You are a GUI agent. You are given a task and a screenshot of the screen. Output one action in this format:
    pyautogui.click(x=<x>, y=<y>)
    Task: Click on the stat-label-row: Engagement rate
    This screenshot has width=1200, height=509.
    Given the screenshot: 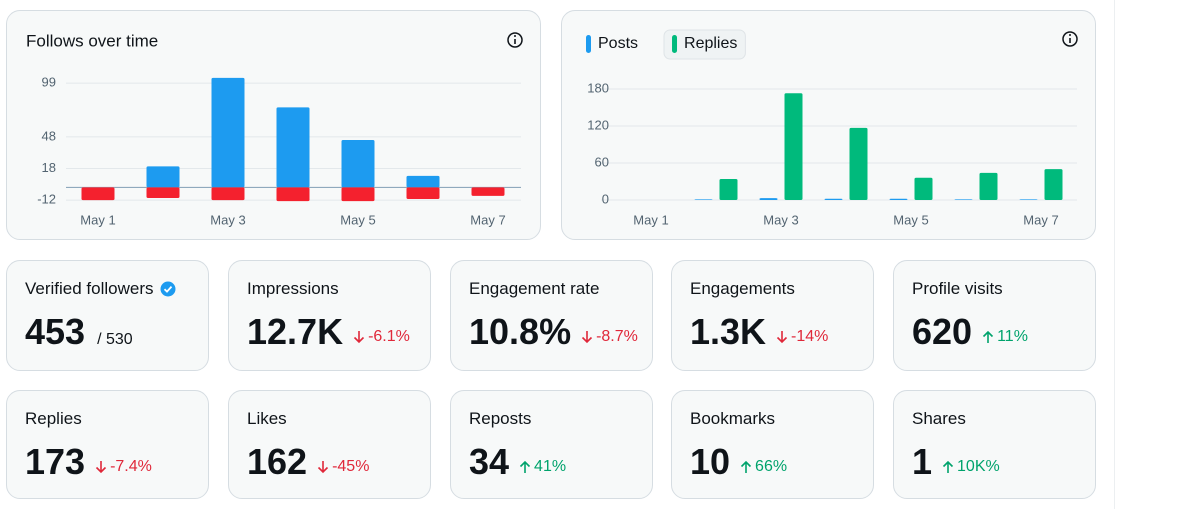 What is the action you would take?
    pyautogui.click(x=534, y=289)
    